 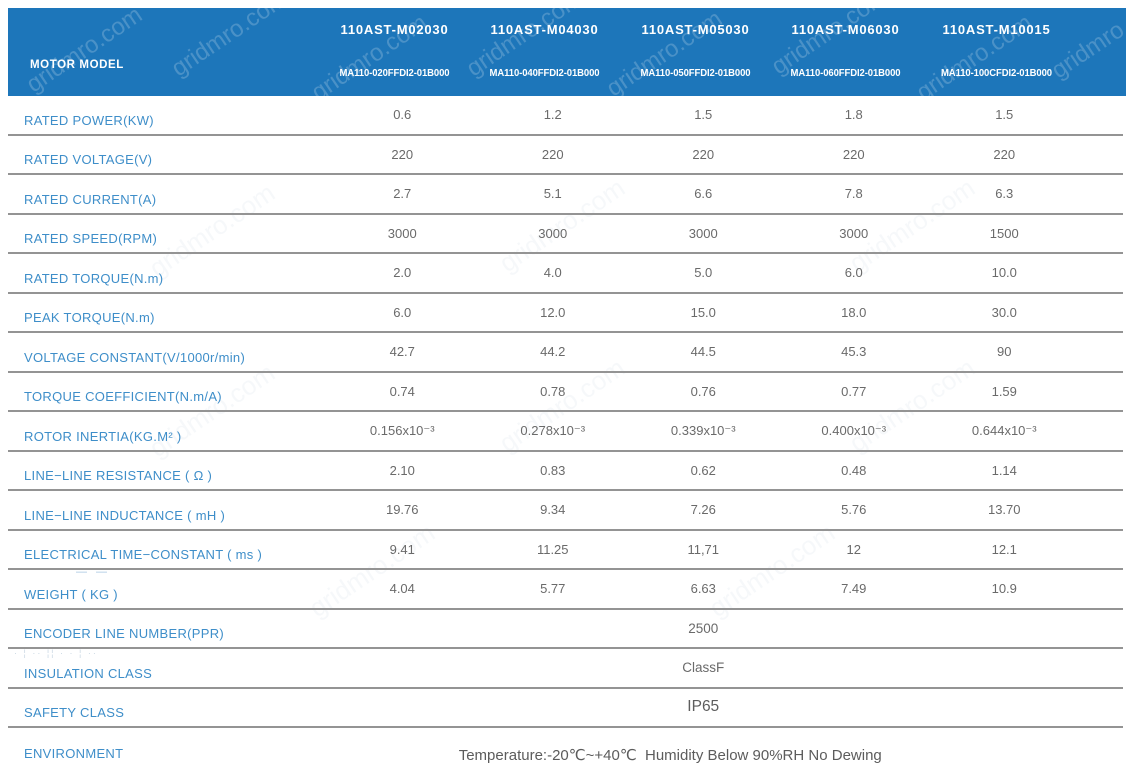 What do you see at coordinates (84, 52) in the screenshot?
I see `watermark-text: gridmro.com` at bounding box center [84, 52].